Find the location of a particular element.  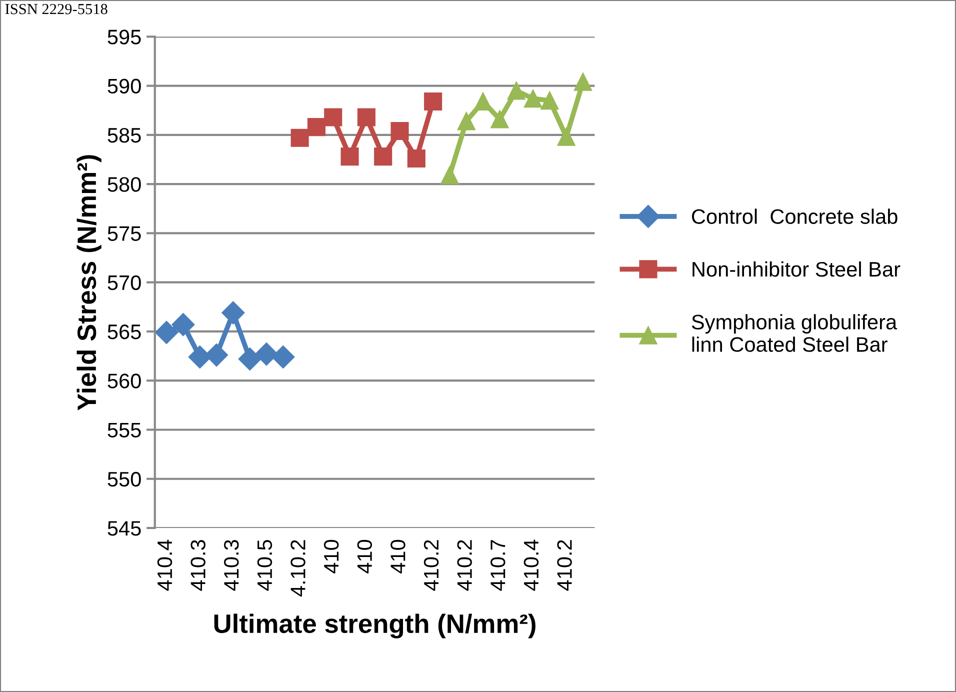

legend-label: Non-inhibitor Steel Bar is located at coordinates (796, 269).